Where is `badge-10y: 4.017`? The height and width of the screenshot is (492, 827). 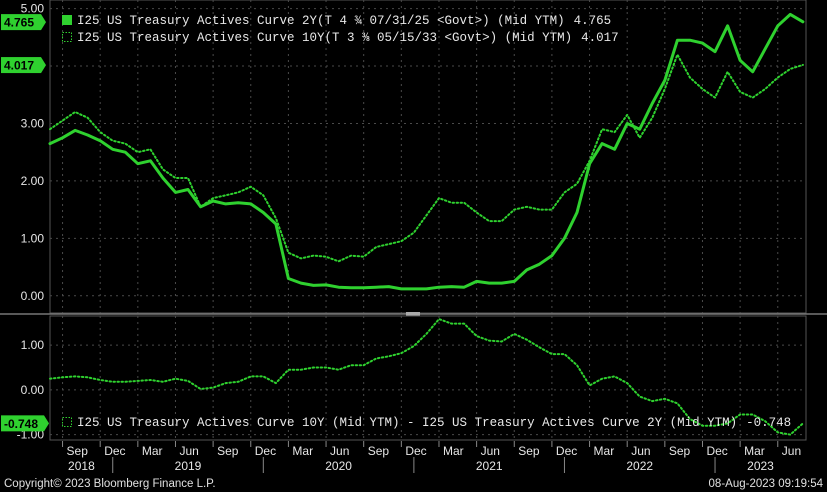
badge-10y: 4.017 is located at coordinates (19, 66).